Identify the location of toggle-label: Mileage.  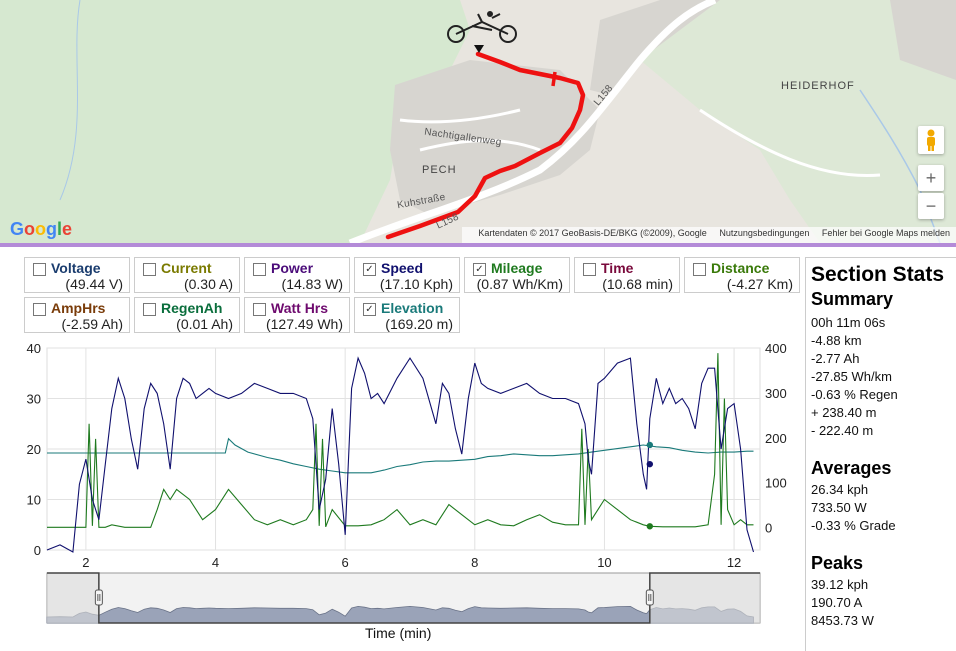
(517, 268).